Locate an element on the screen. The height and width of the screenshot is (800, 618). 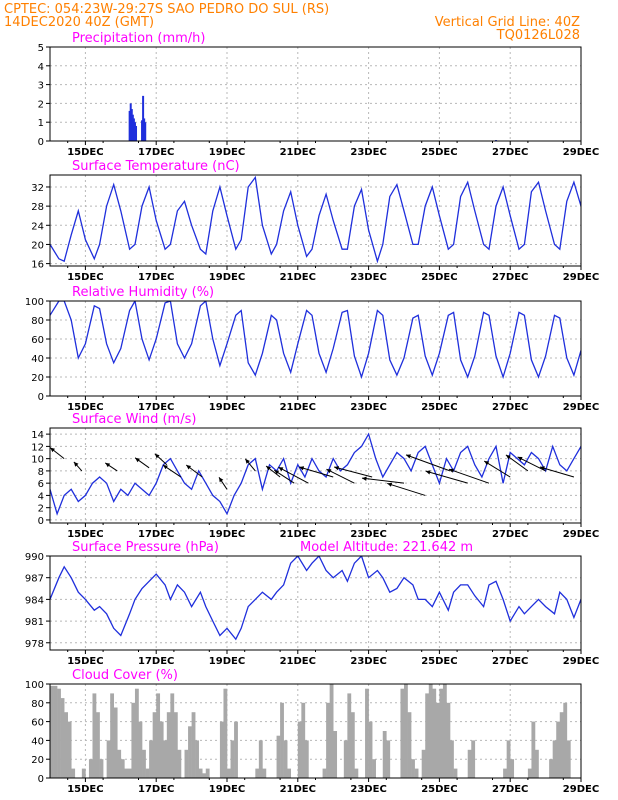
surface-temperature-title: Surface Temperature (nC) is located at coordinates (156, 166).